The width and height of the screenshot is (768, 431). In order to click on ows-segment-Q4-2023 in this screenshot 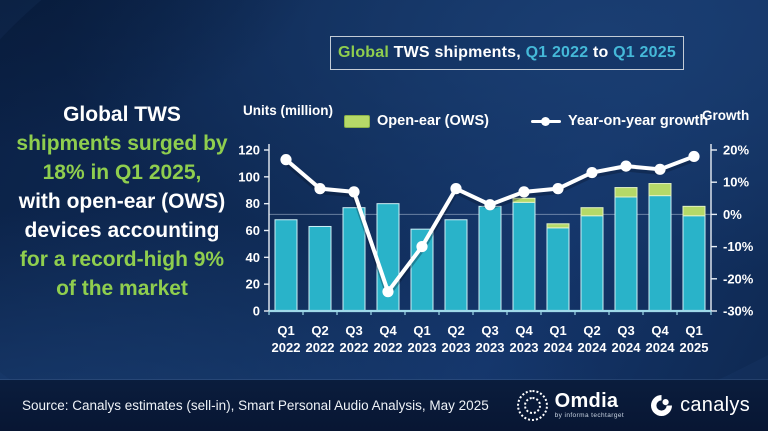, I will do `click(524, 200)`.